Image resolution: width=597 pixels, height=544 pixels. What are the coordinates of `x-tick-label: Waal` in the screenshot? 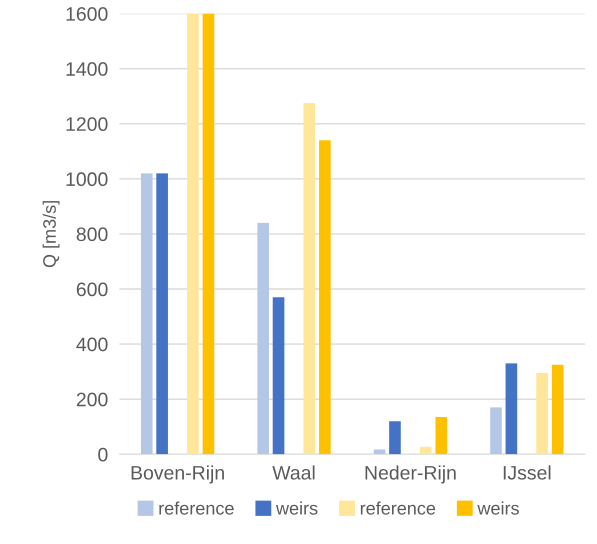 It's located at (293, 472).